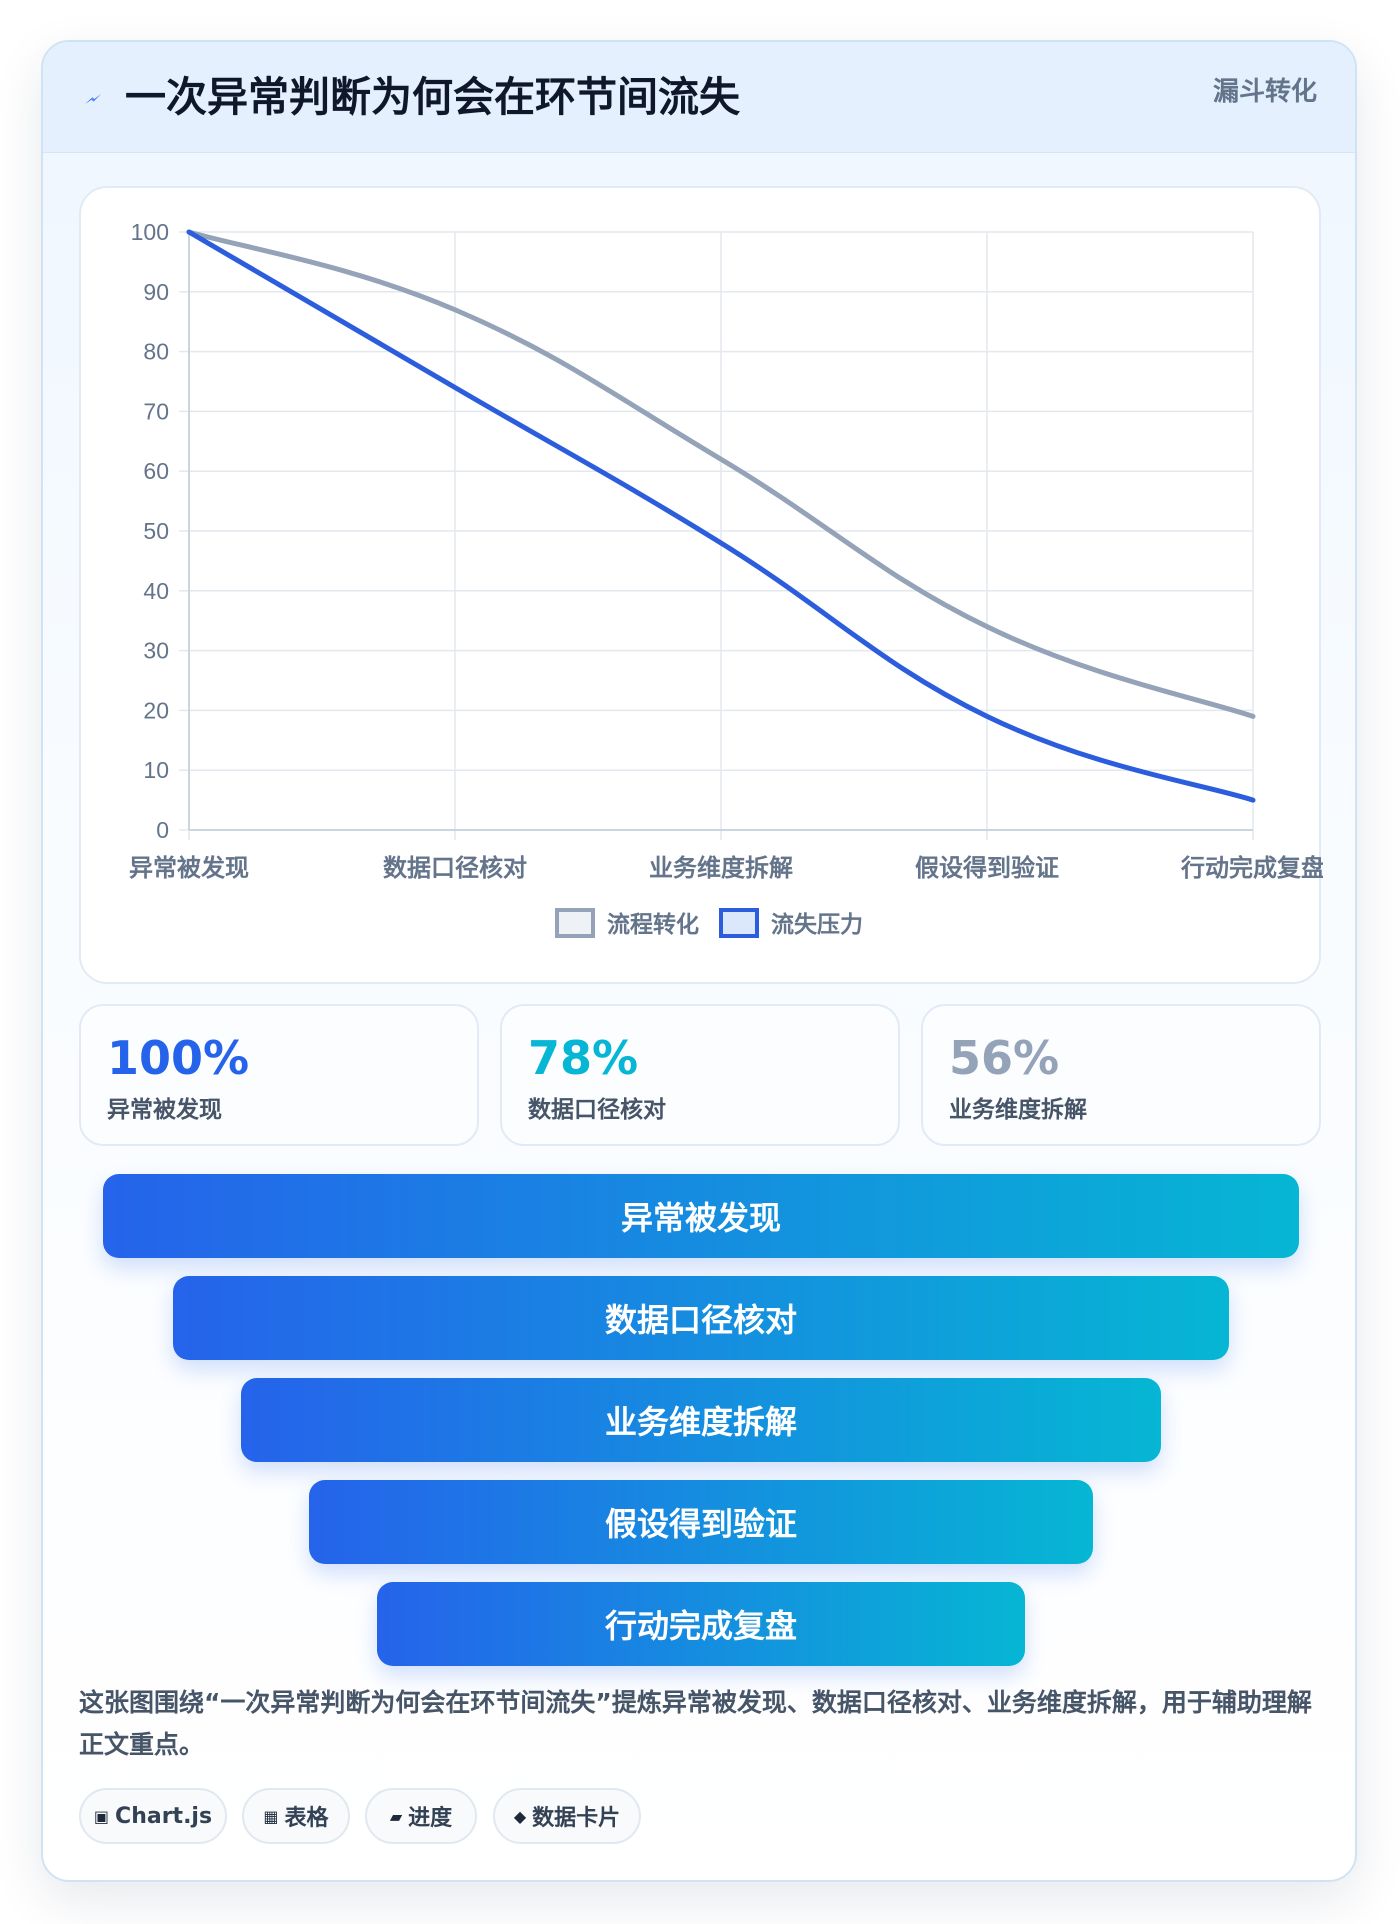 The image size is (1400, 1924). What do you see at coordinates (576, 1818) in the screenshot?
I see `chip-label: 数据卡片` at bounding box center [576, 1818].